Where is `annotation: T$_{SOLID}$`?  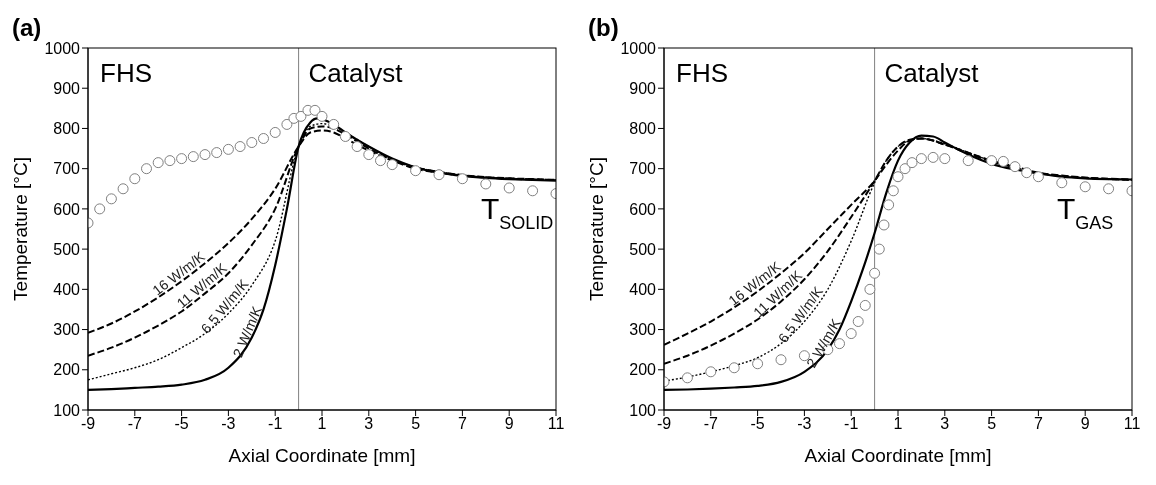 annotation: T$_{SOLID}$ is located at coordinates (517, 212).